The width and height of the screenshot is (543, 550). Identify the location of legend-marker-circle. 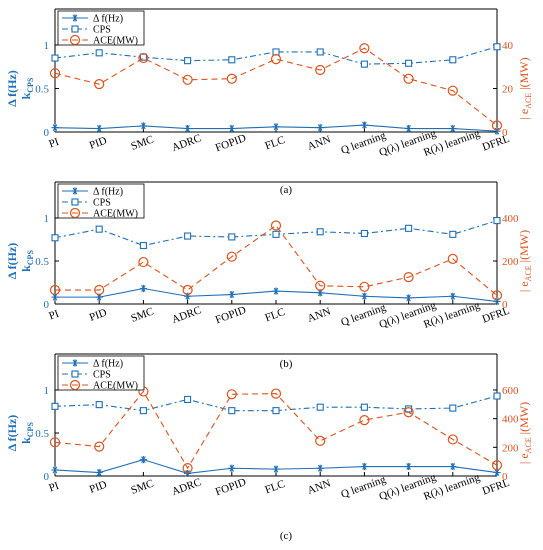
(75, 385).